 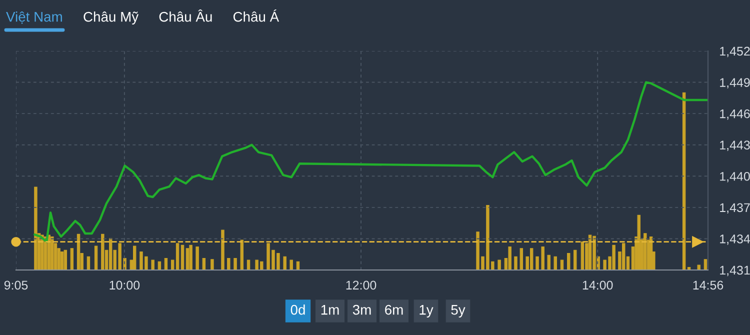 I want to click on x-tick-label: 10:00, so click(x=125, y=285).